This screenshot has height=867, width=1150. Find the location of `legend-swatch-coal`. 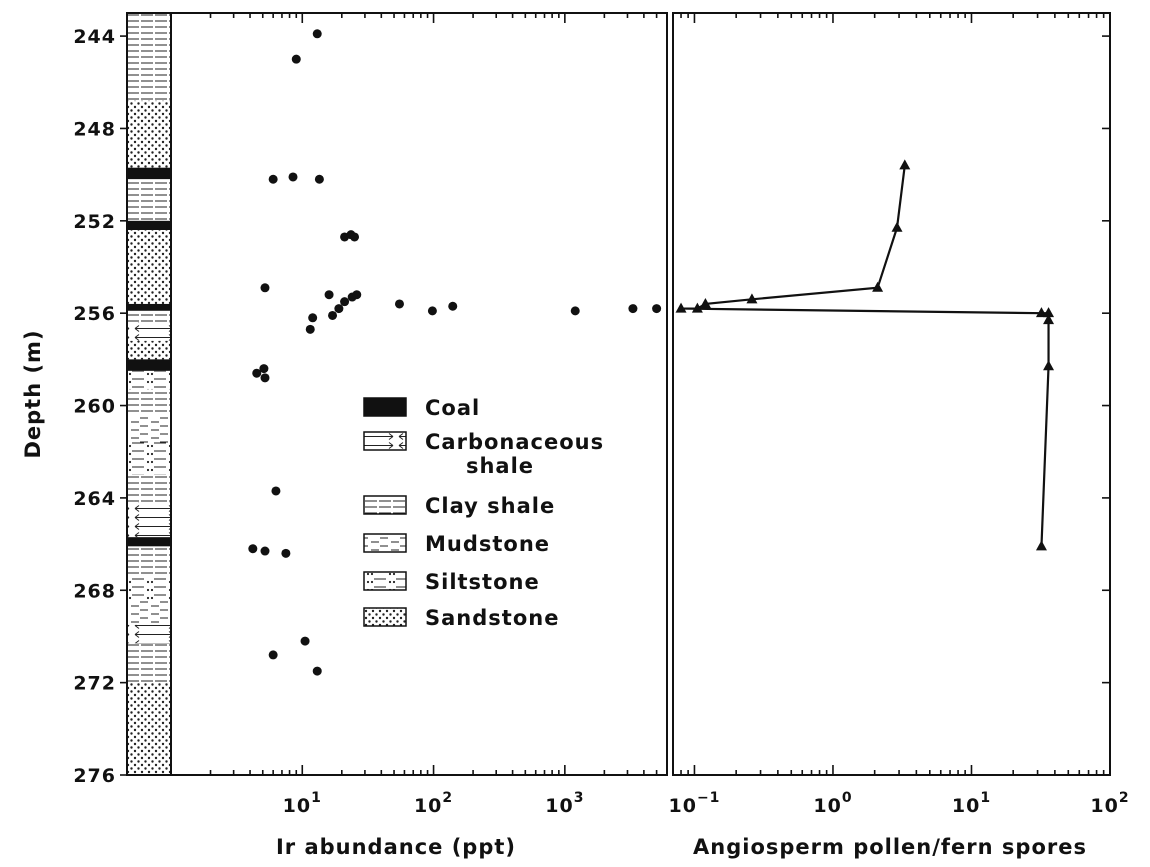

legend-swatch-coal is located at coordinates (385, 407).